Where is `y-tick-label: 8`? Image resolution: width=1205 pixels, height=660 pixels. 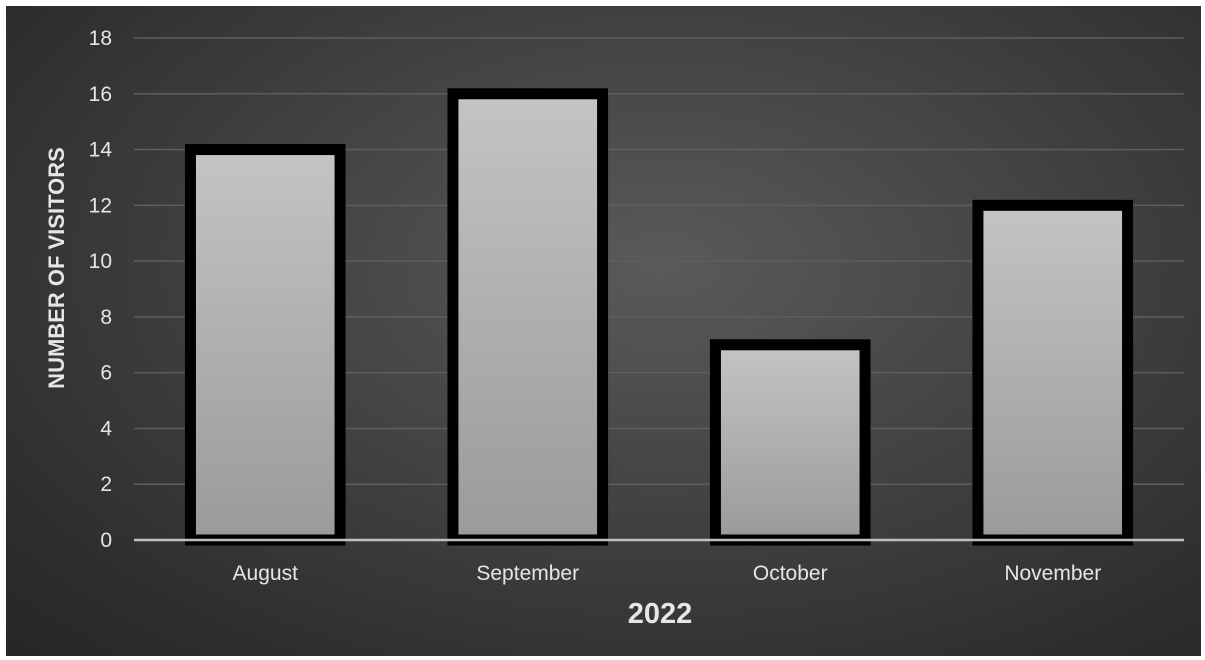
y-tick-label: 8 is located at coordinates (106, 317).